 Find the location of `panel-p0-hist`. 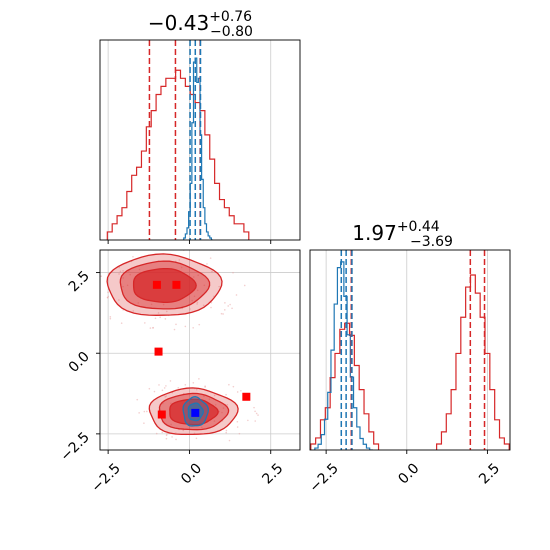

panel-p0-hist is located at coordinates (200, 141).